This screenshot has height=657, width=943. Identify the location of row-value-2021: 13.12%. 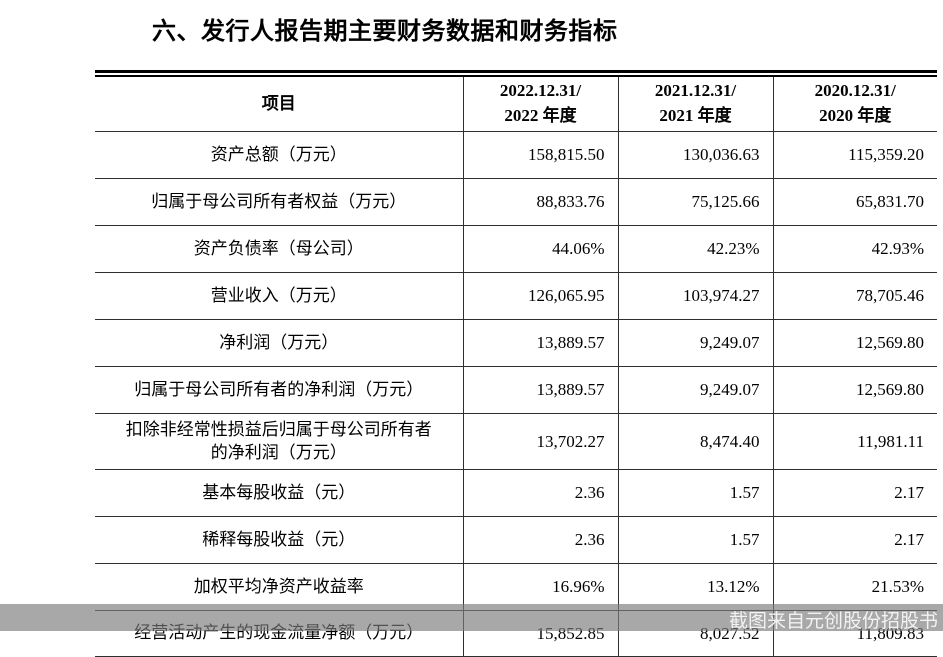
(695, 587).